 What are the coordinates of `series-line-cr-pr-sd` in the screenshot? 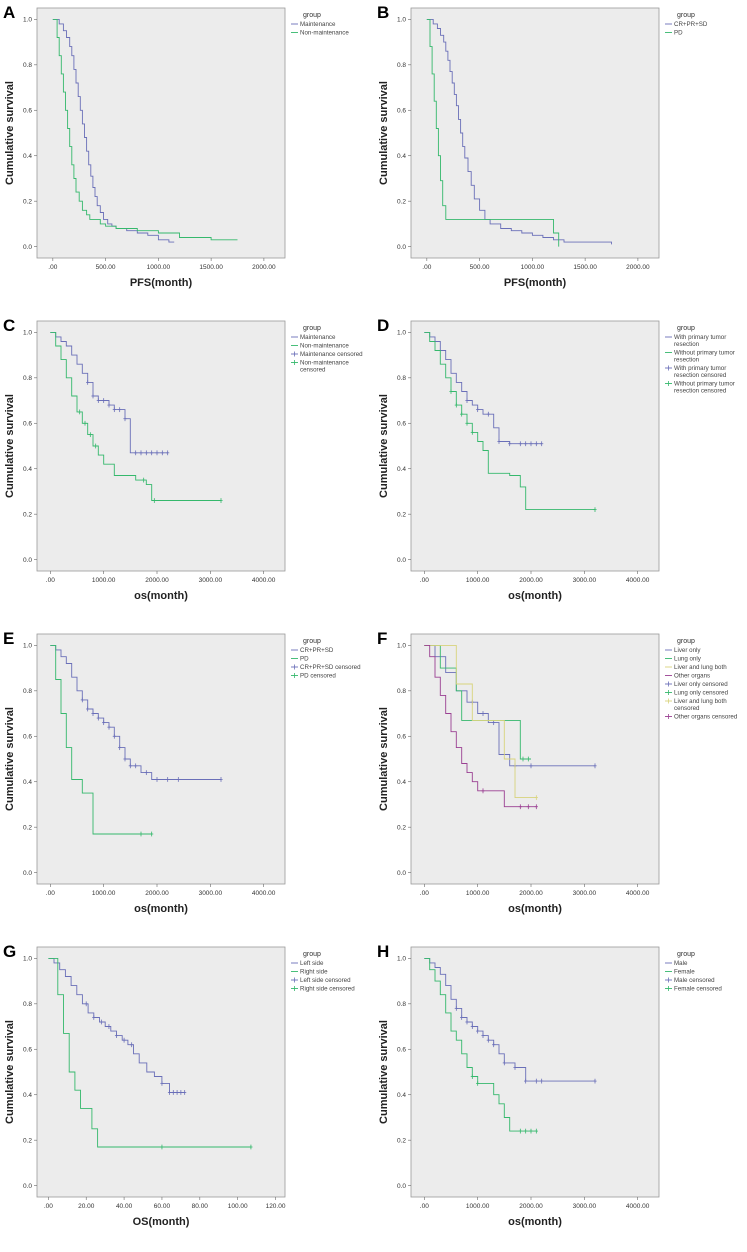 It's located at (519, 131).